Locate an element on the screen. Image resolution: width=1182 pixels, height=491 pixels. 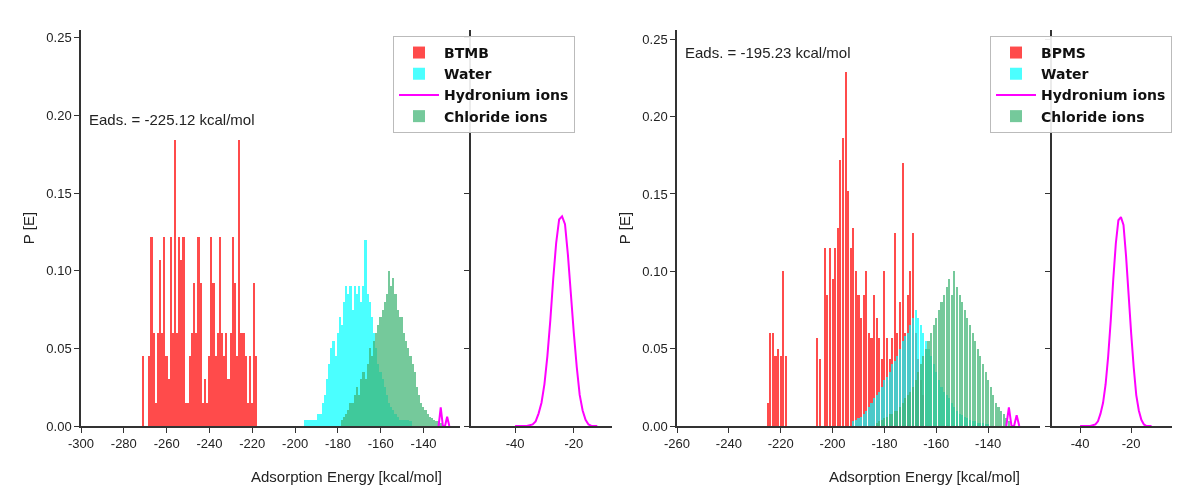
annotation: Eads. = -195.23 kcal/mol is located at coordinates (768, 52).